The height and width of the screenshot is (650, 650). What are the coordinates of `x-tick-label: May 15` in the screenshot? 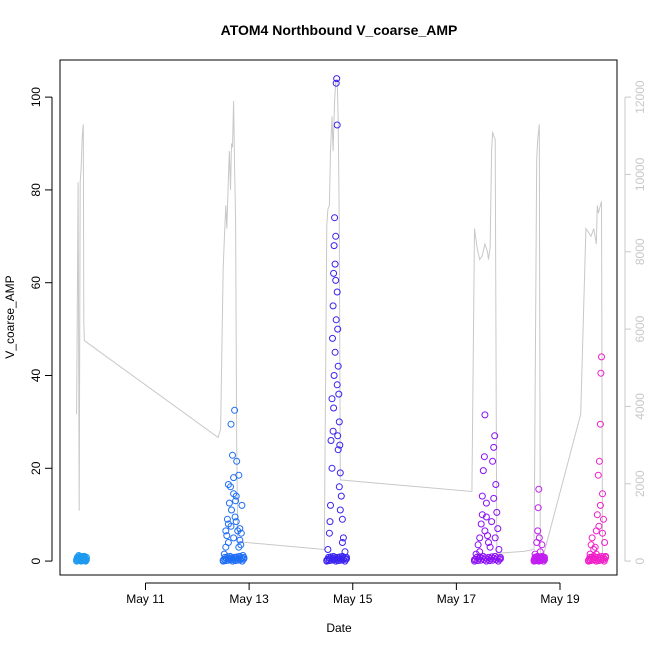 It's located at (353, 599).